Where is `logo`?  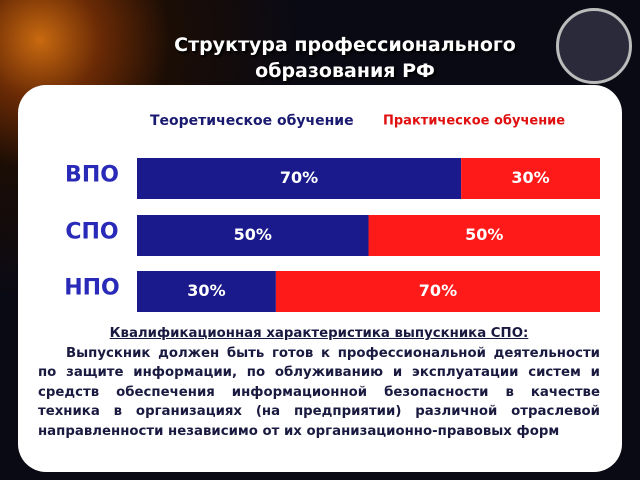
logo is located at coordinates (594, 46).